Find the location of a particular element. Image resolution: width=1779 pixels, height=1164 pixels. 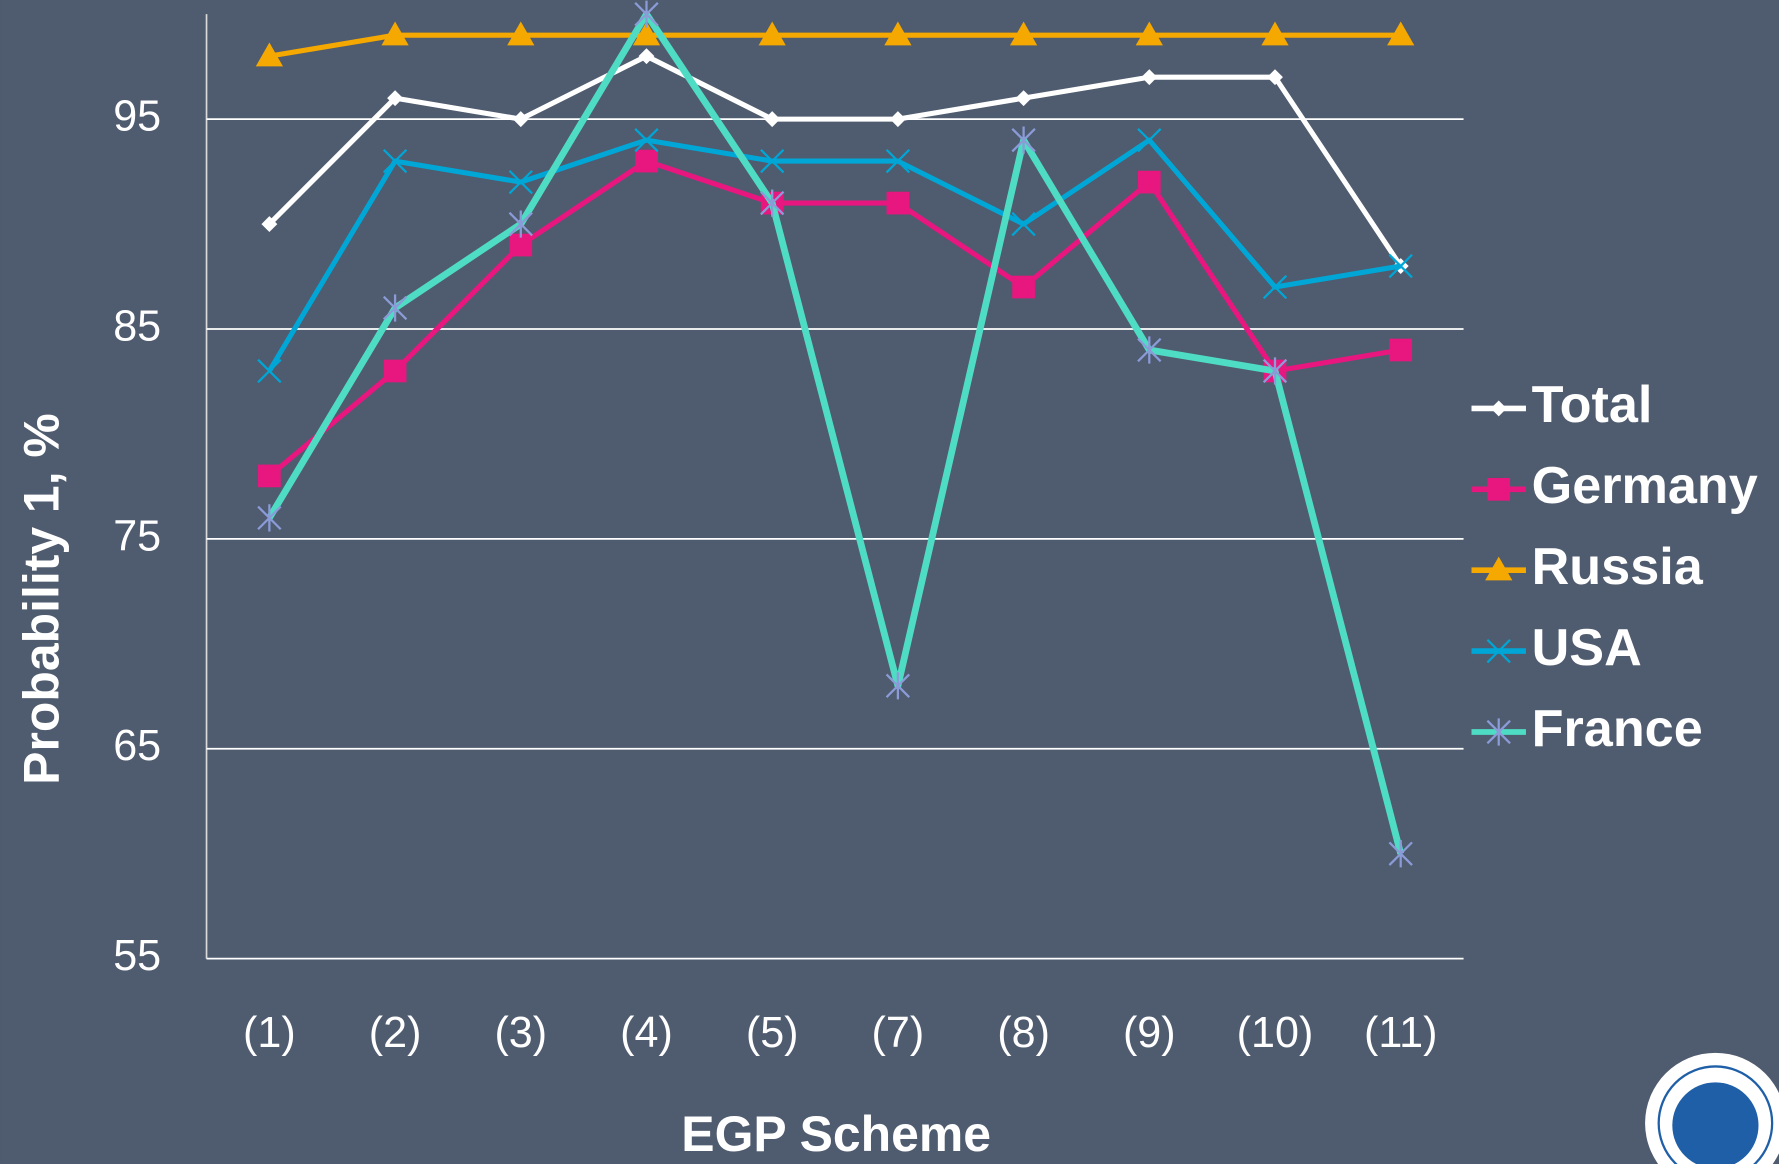

x-tick-label: (9) is located at coordinates (1149, 1033).